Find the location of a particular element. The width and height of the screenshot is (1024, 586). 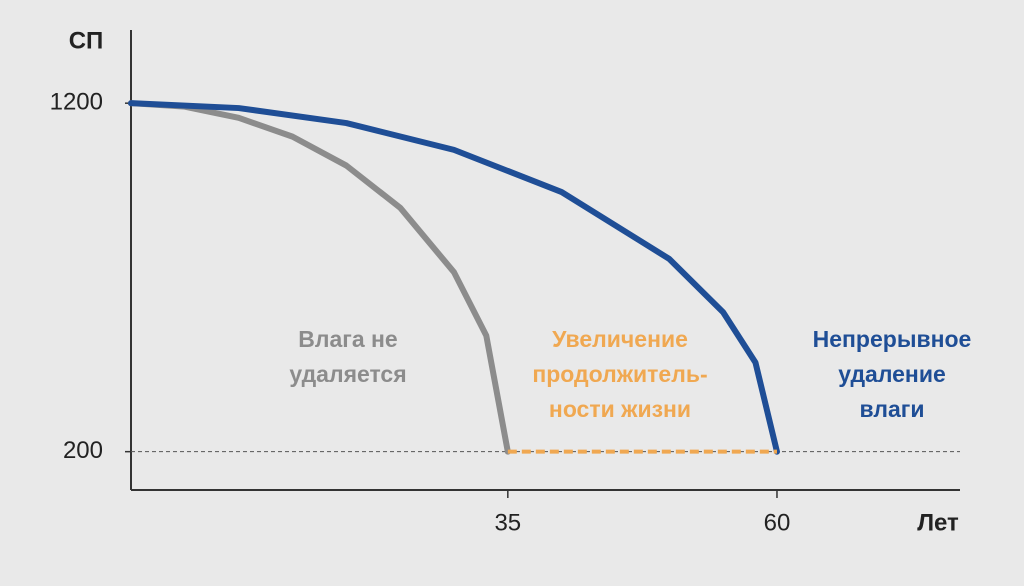

series-label-line: удаление is located at coordinates (892, 374).